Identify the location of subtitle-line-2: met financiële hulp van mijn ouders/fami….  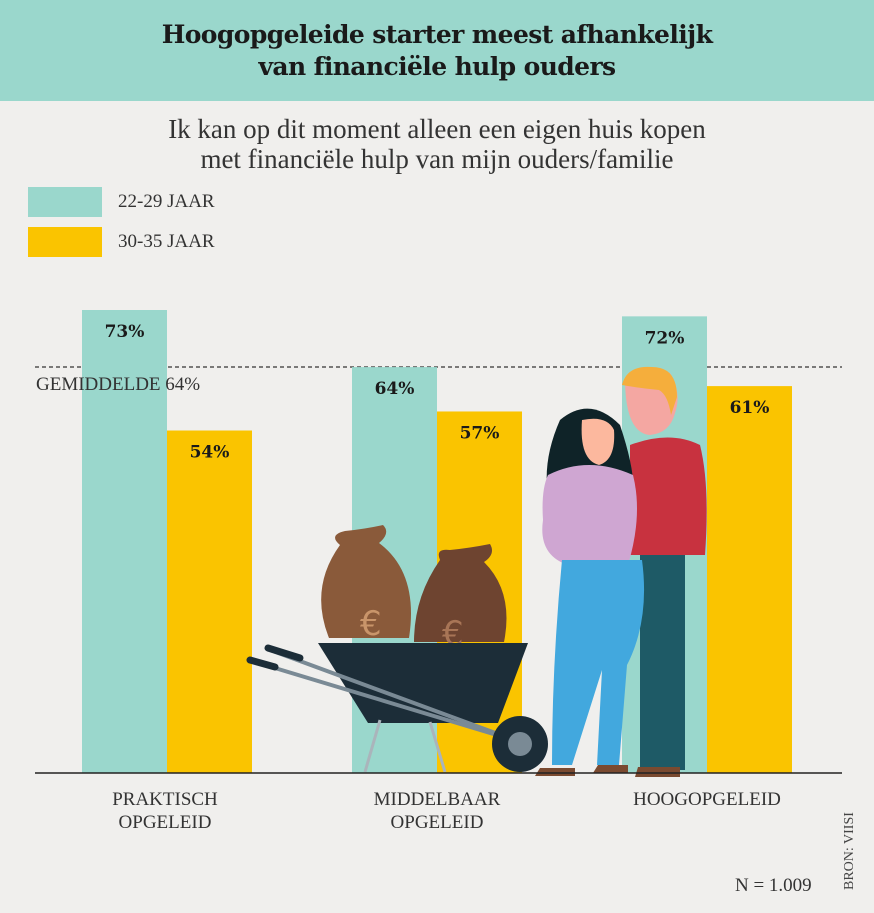
(437, 159).